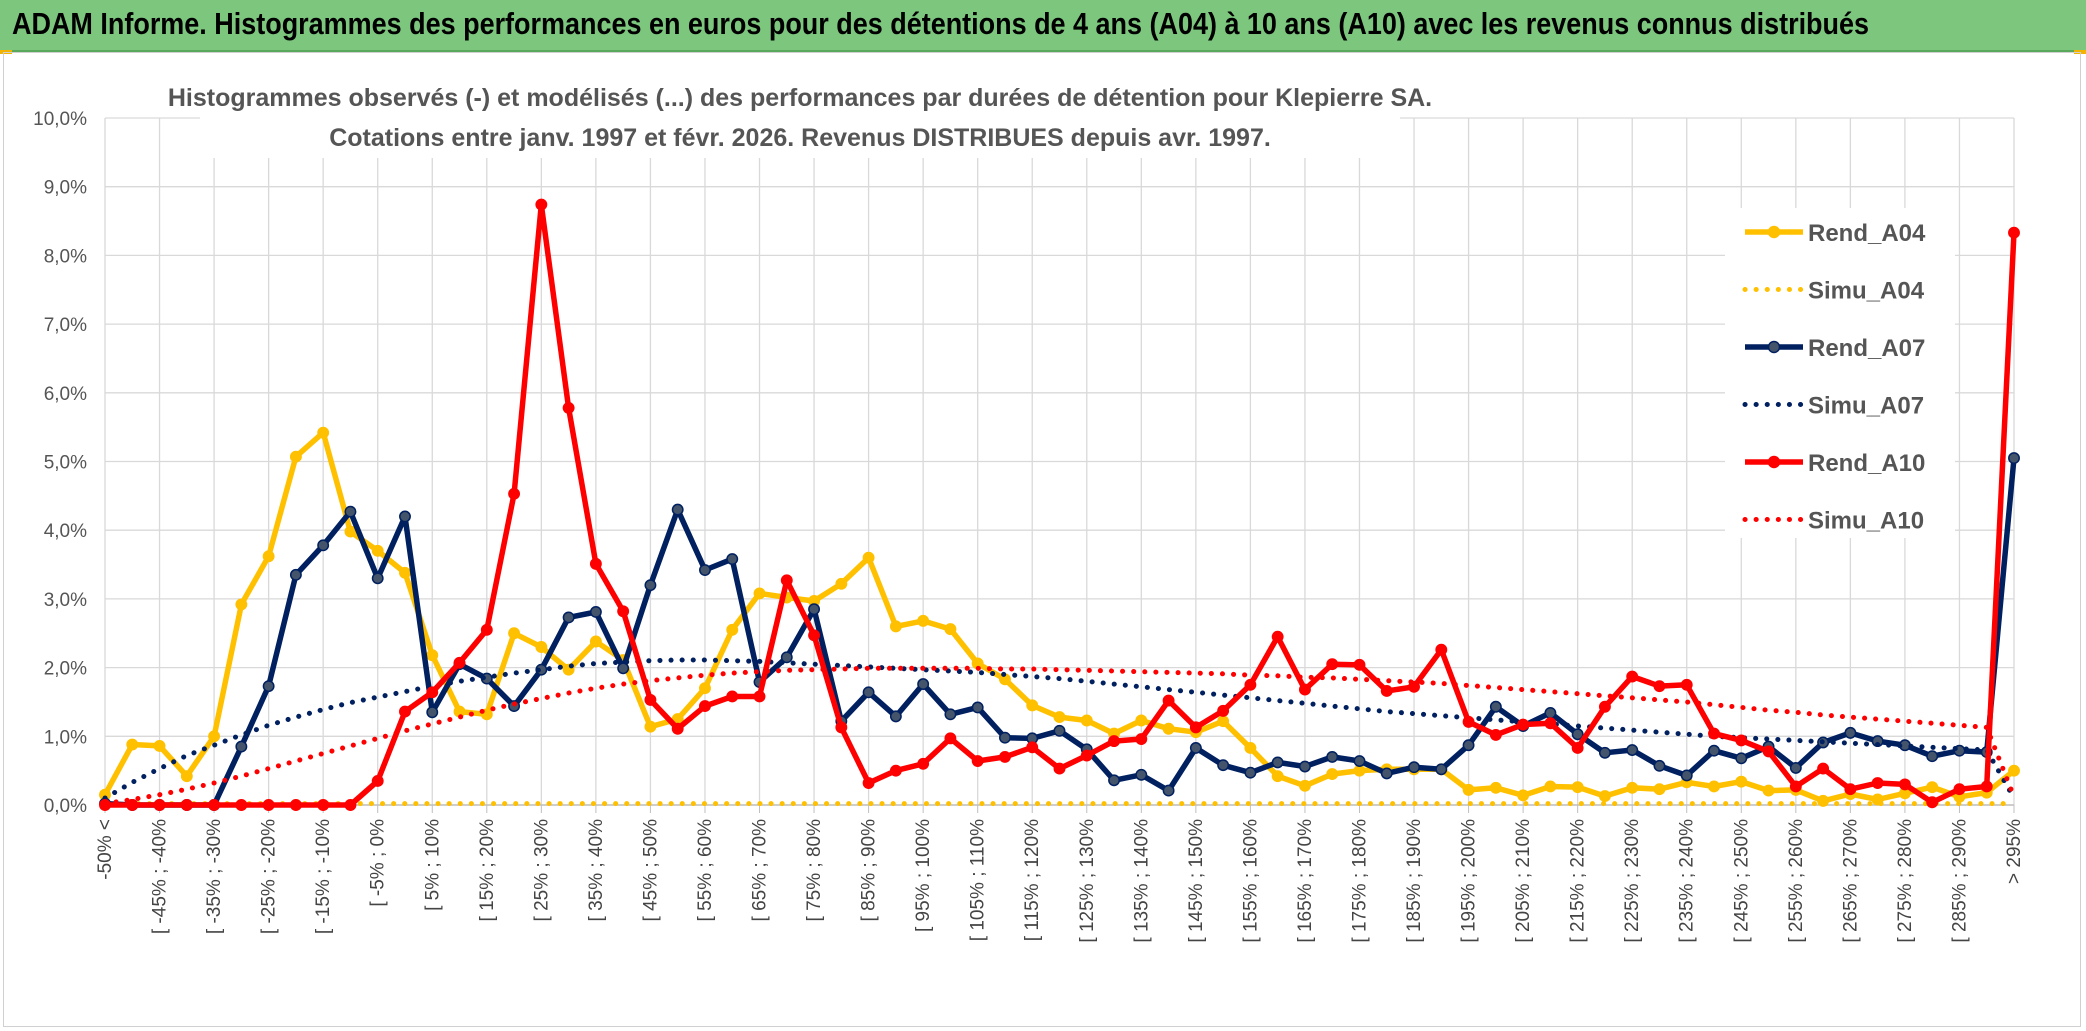 The width and height of the screenshot is (2086, 1031). What do you see at coordinates (65, 531) in the screenshot?
I see `y-tick-label: 4,0%` at bounding box center [65, 531].